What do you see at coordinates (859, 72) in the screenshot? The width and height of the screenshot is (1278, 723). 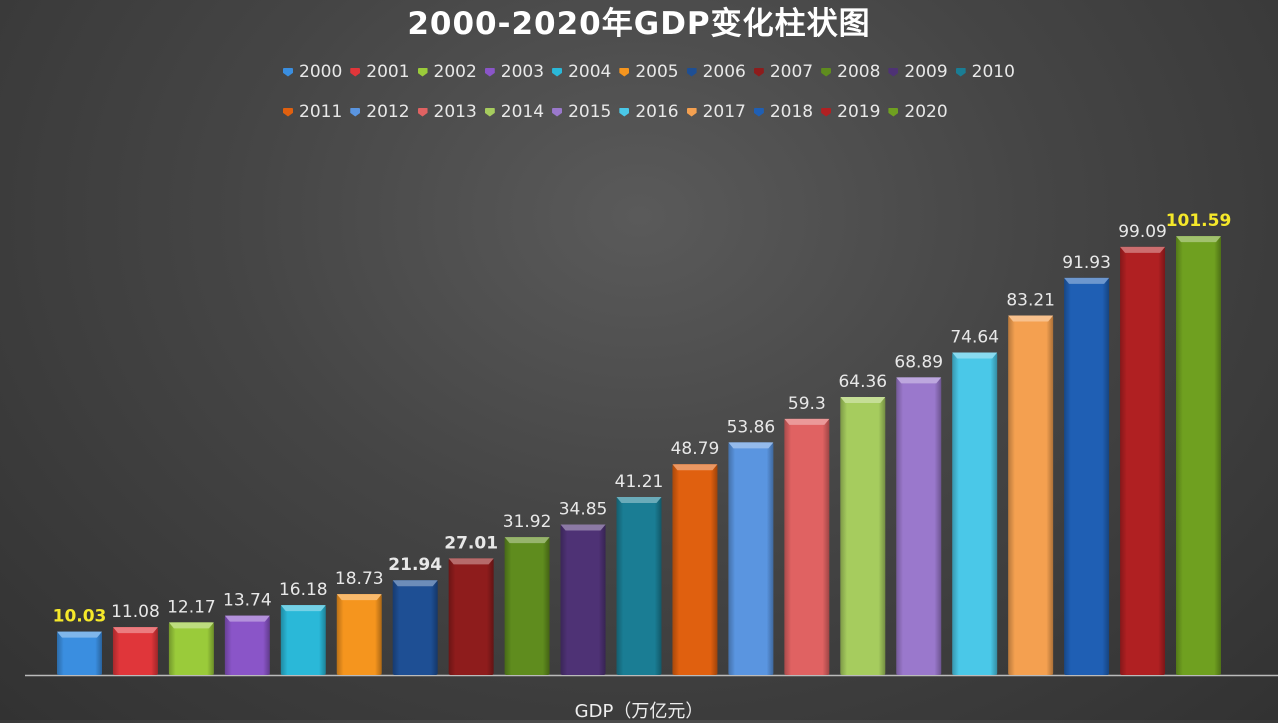 I see `legend-label: 2008` at bounding box center [859, 72].